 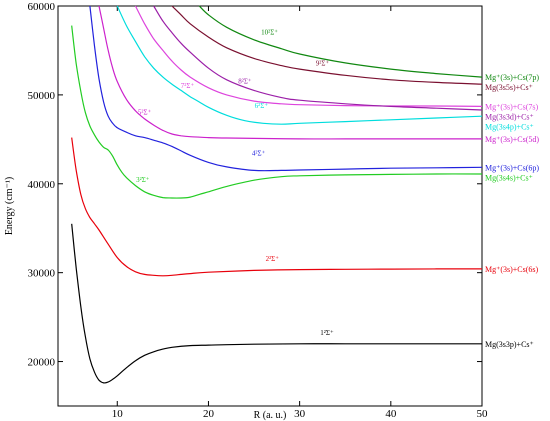 I want to click on x-tick-label: 50, so click(x=483, y=414).